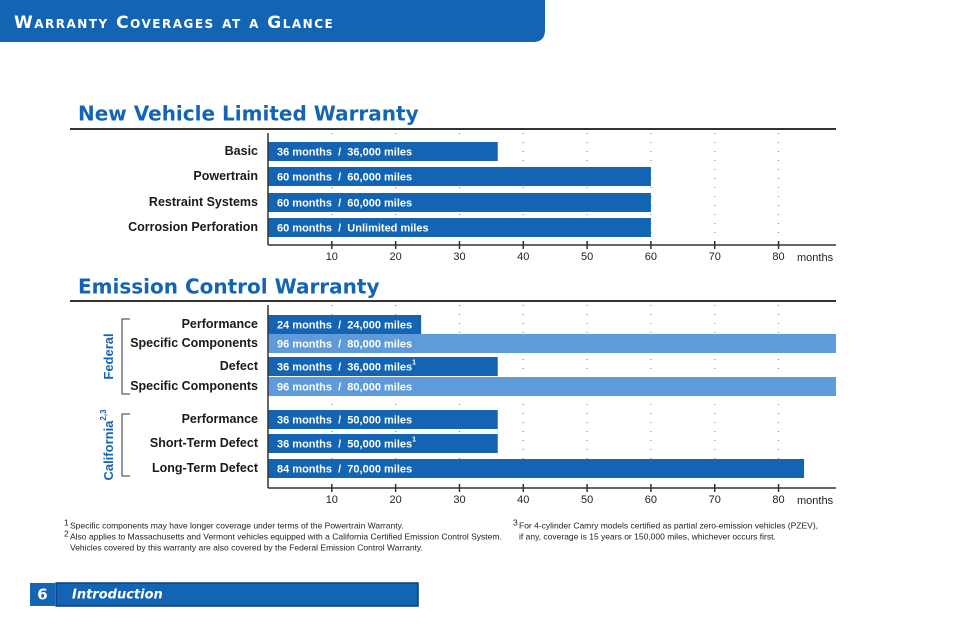 The image size is (960, 630). What do you see at coordinates (203, 202) in the screenshot?
I see `category-label: Restraint Systems` at bounding box center [203, 202].